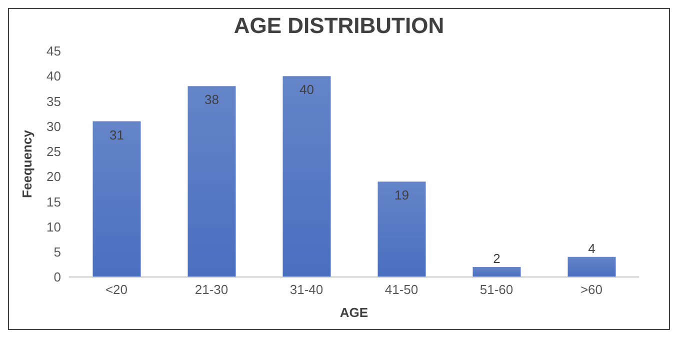  I want to click on y-tick-label: 25, so click(53, 152).